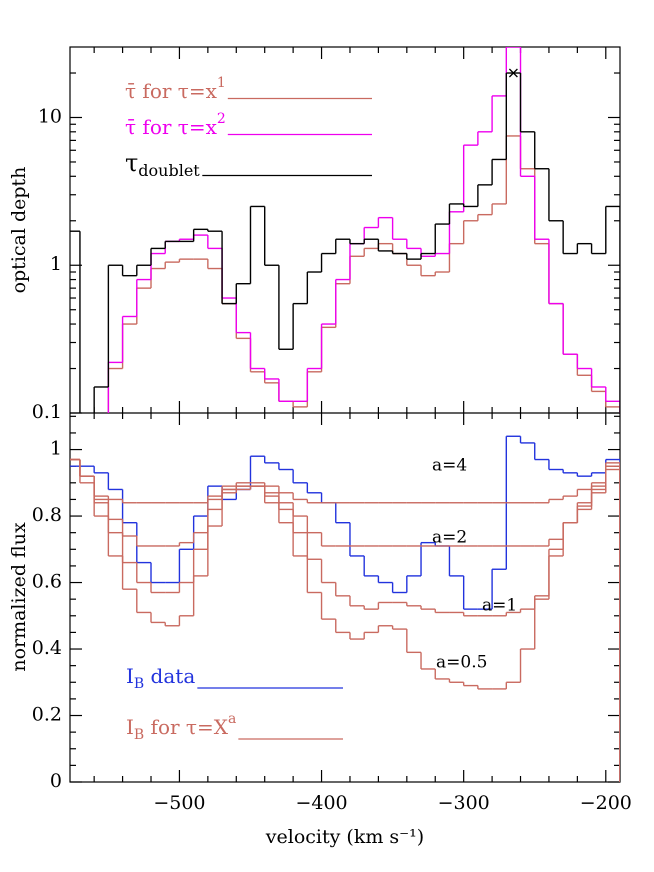 The image size is (654, 872). I want to click on y-tick-label: 0.2, so click(47, 715).